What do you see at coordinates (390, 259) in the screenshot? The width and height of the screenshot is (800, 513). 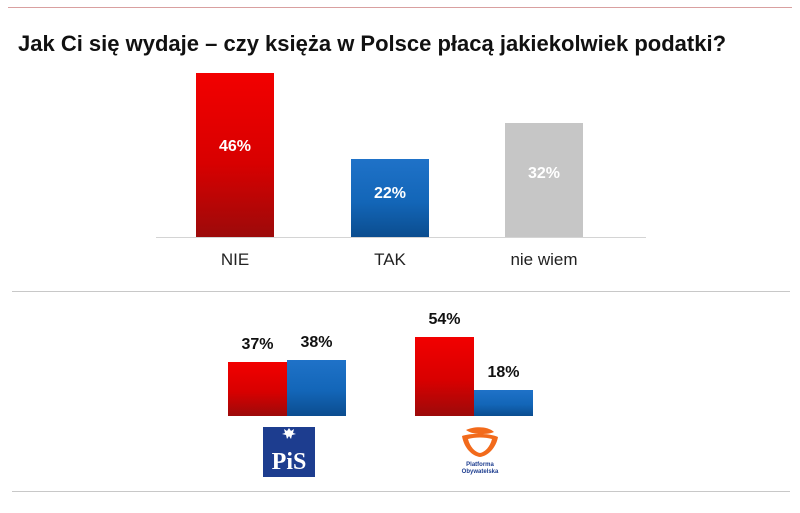 I see `category-label-tak: TAK` at bounding box center [390, 259].